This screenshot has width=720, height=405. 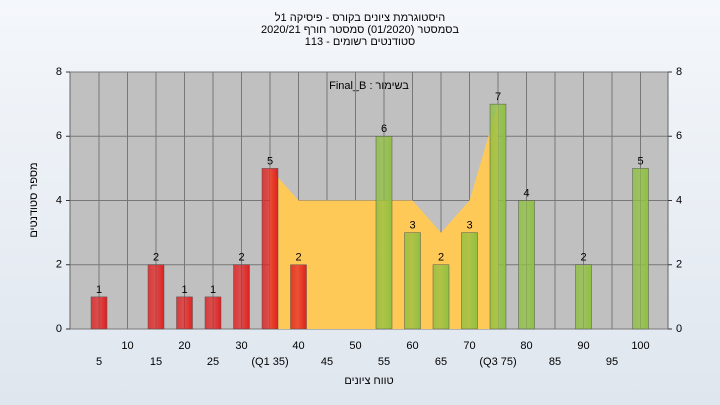 I want to click on y-tick-label: 6, so click(x=59, y=136).